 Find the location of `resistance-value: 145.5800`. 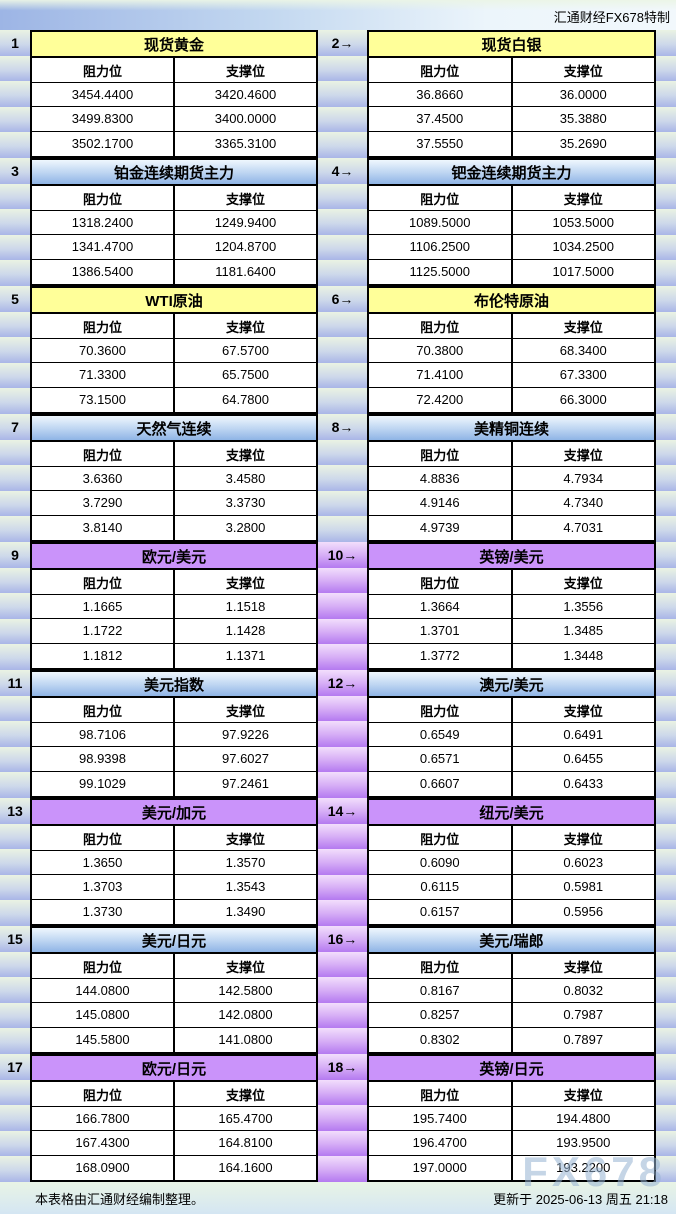

resistance-value: 145.5800 is located at coordinates (103, 1040).